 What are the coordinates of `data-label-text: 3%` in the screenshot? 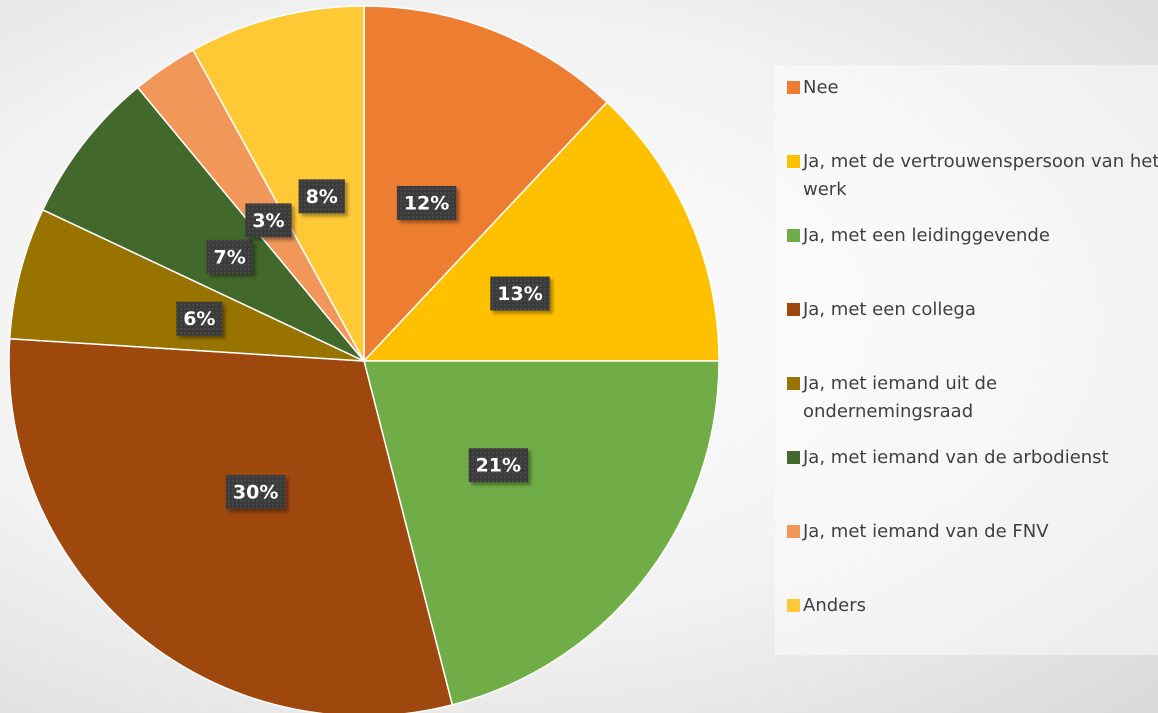 It's located at (268, 221).